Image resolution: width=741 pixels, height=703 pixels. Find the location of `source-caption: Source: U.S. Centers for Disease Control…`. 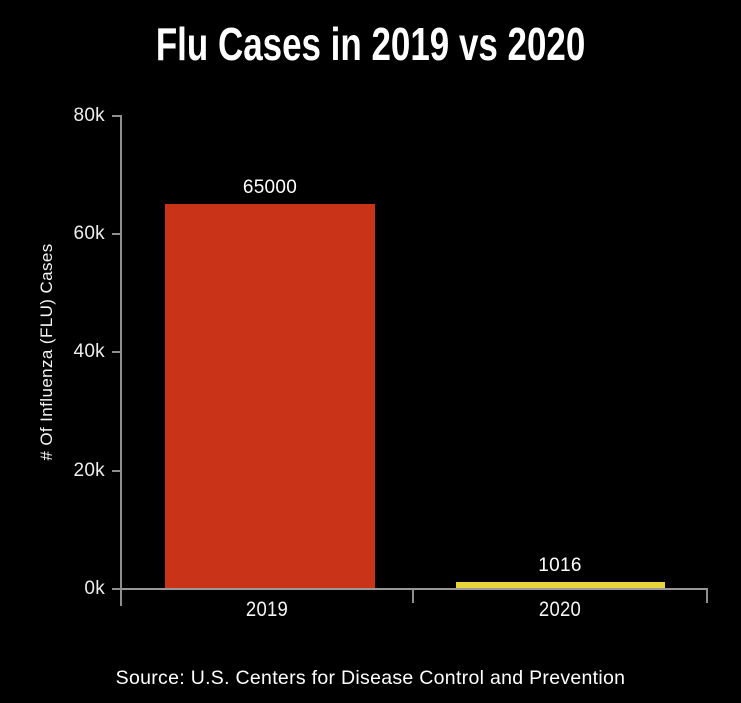

source-caption: Source: U.S. Centers for Disease Control… is located at coordinates (370, 678).